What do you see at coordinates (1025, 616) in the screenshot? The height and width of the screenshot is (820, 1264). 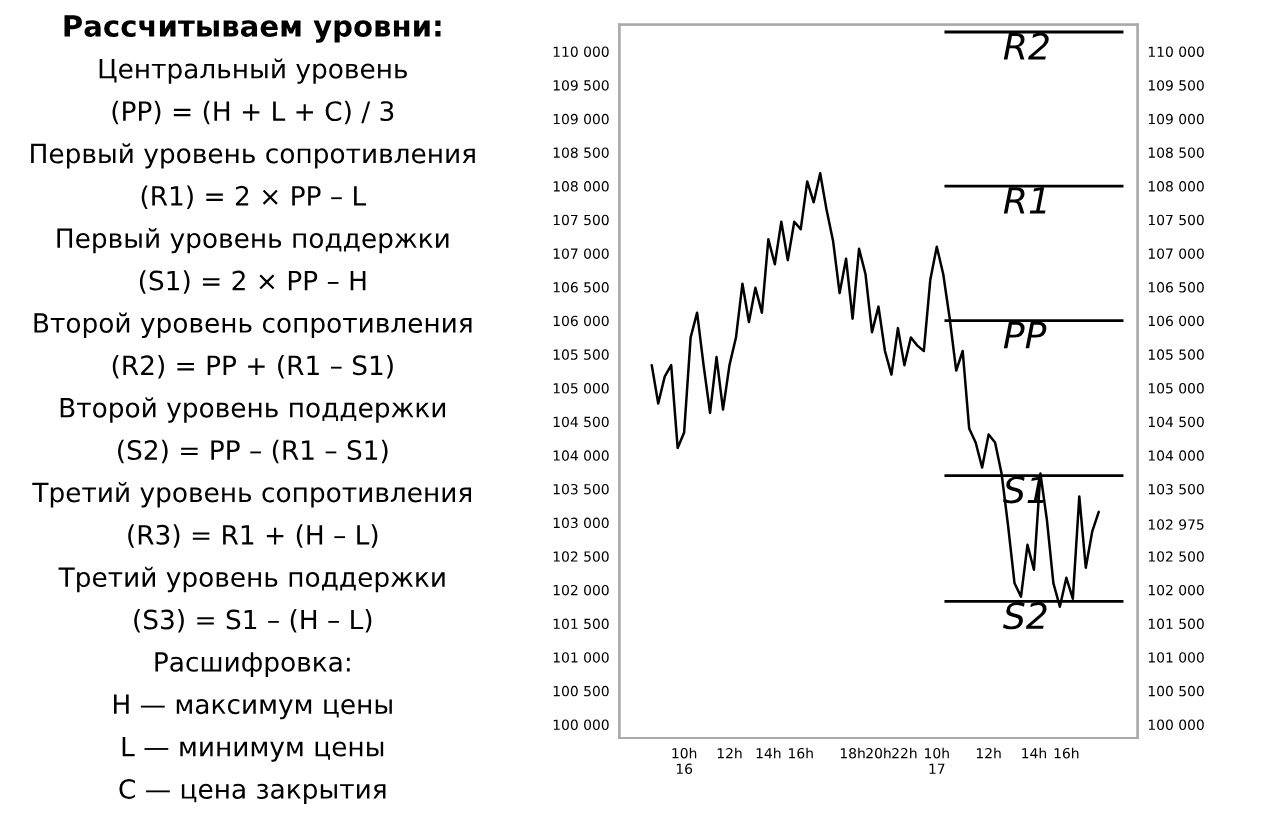 I see `ref-line-label: S2` at bounding box center [1025, 616].